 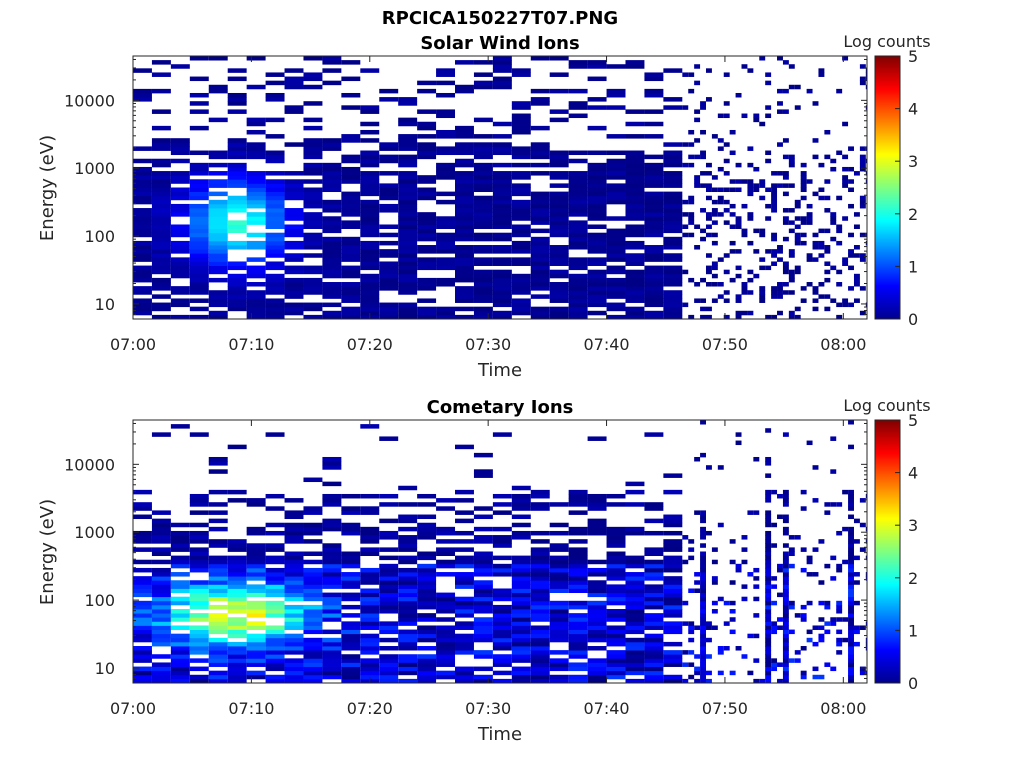 I want to click on colorbar-tick-label: 2, so click(x=913, y=578).